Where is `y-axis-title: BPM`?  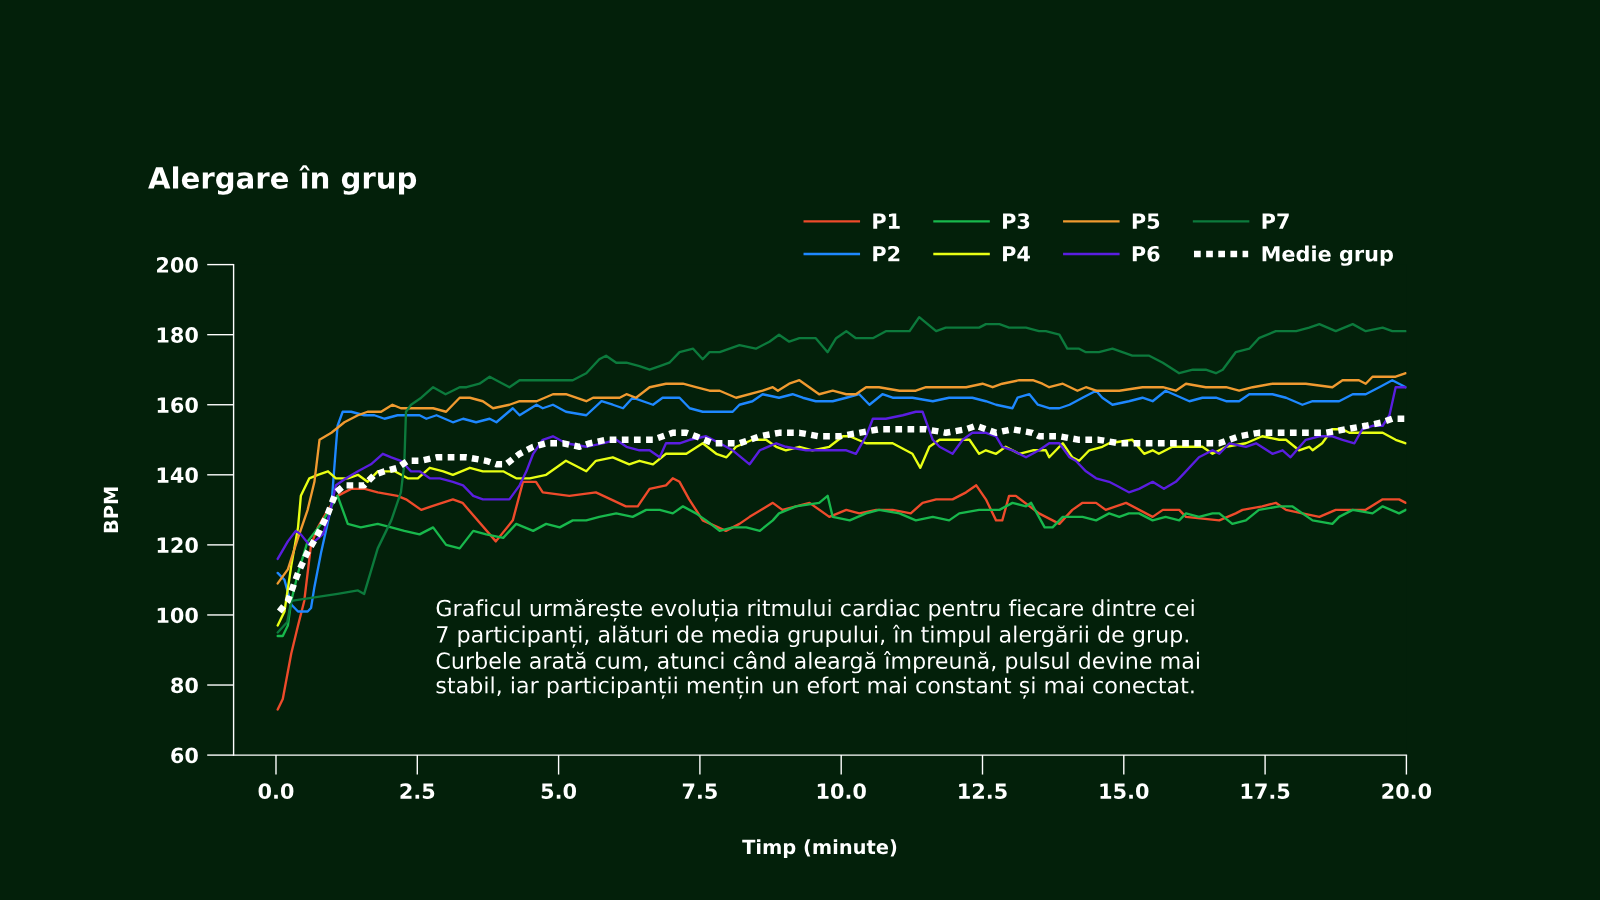
y-axis-title: BPM is located at coordinates (111, 510).